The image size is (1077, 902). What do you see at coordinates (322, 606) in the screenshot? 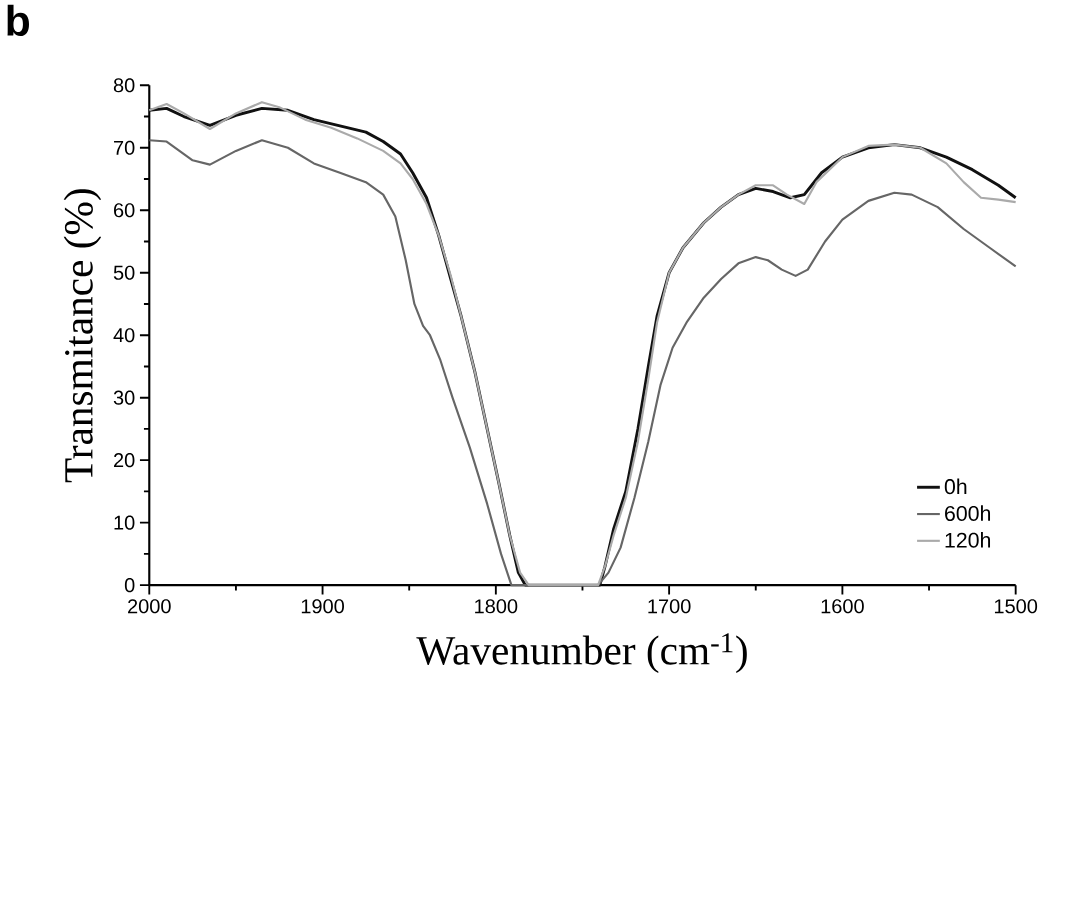
I see `x-tick-label: 1900` at bounding box center [322, 606].